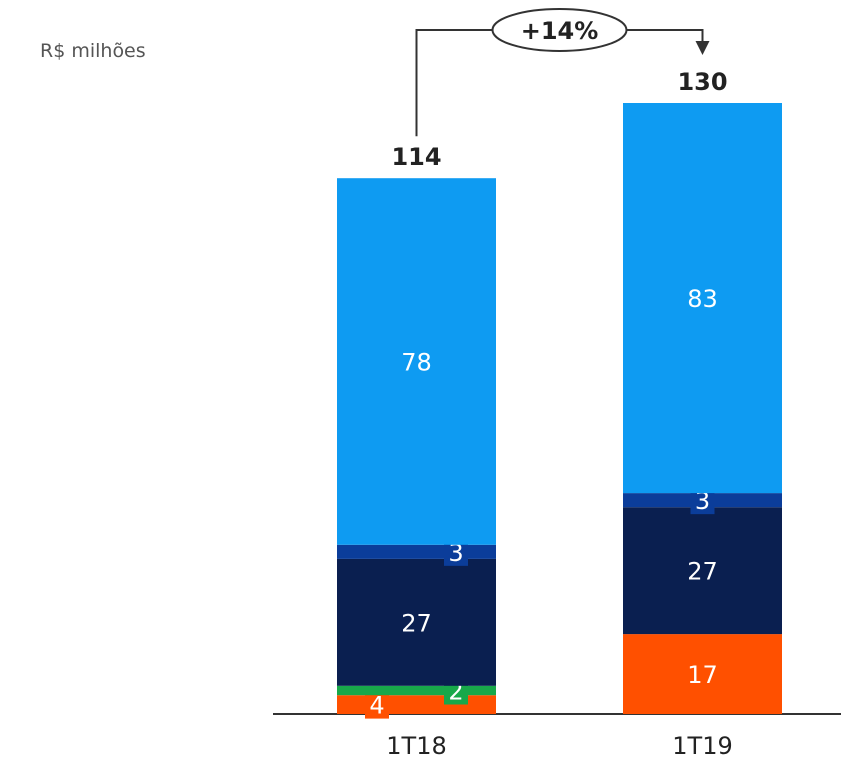 Image resolution: width=841 pixels, height=758 pixels. Describe the element at coordinates (702, 745) in the screenshot. I see `category-label: 1T19` at that location.